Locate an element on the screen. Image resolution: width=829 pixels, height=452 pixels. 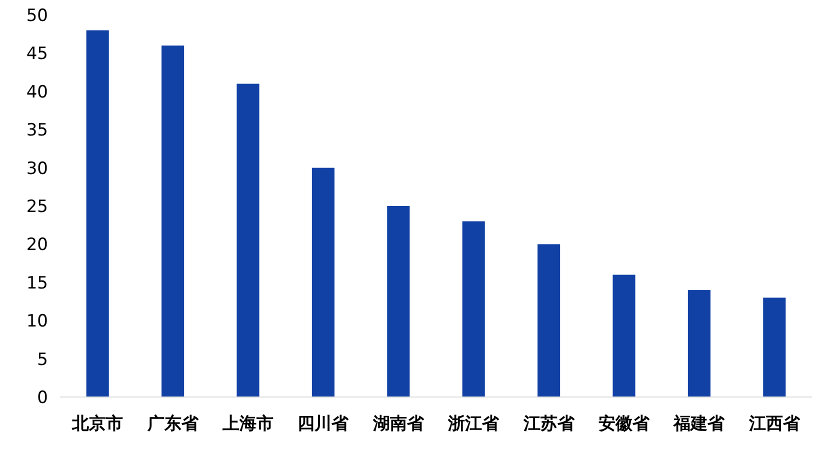
y-tick-label: 45 is located at coordinates (37, 54).